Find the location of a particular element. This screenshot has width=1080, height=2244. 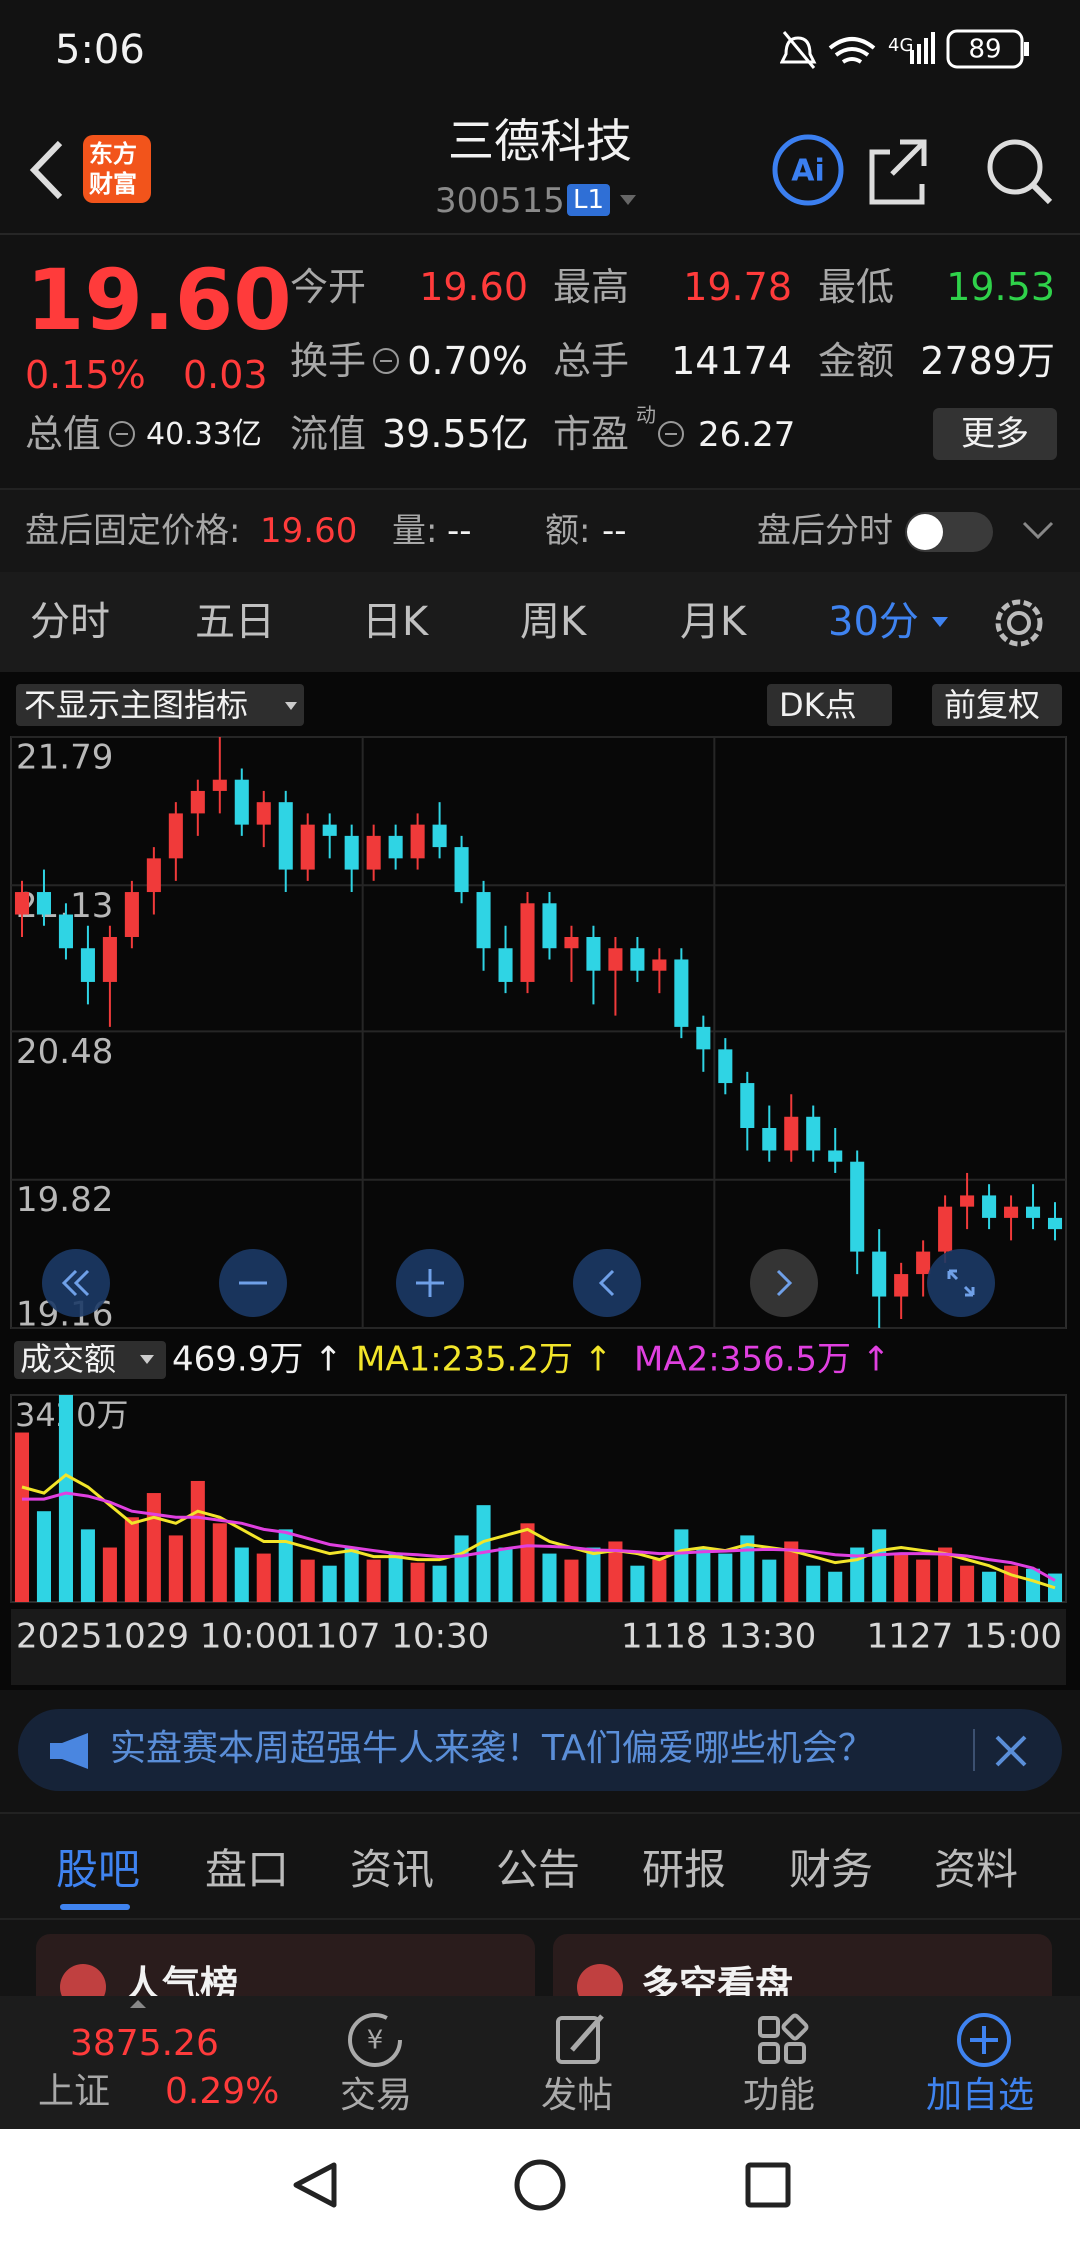

period-caret is located at coordinates (940, 622).